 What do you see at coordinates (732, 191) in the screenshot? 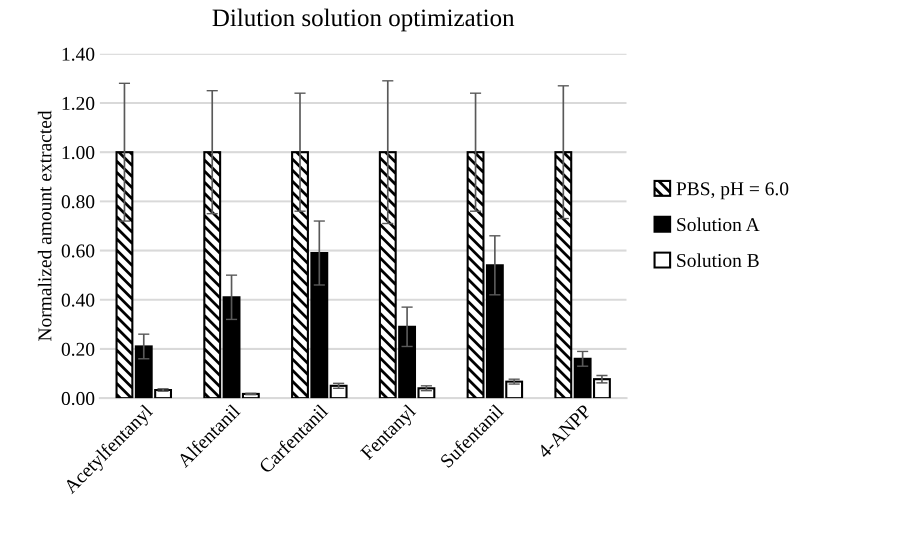
I see `legend-label: PBS, pH = 6.0` at bounding box center [732, 191].